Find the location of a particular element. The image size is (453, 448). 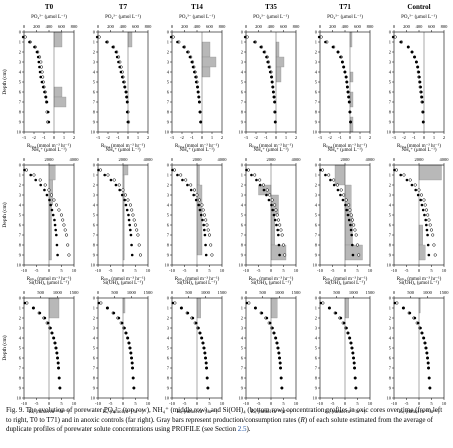

bottom-axis-label-po4-t71: Rₚ₀₄ (mmol m⁻³ hr⁻¹) is located at coordinates (345, 146).